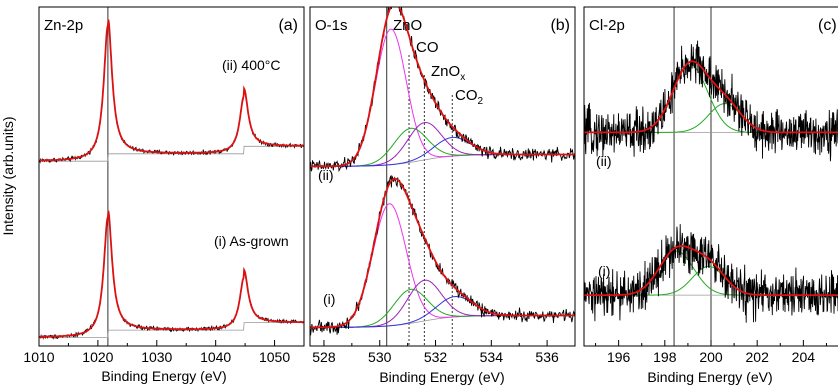 This screenshot has width=838, height=387. What do you see at coordinates (156, 357) in the screenshot?
I see `x-tick-label-1030: 1030` at bounding box center [156, 357].